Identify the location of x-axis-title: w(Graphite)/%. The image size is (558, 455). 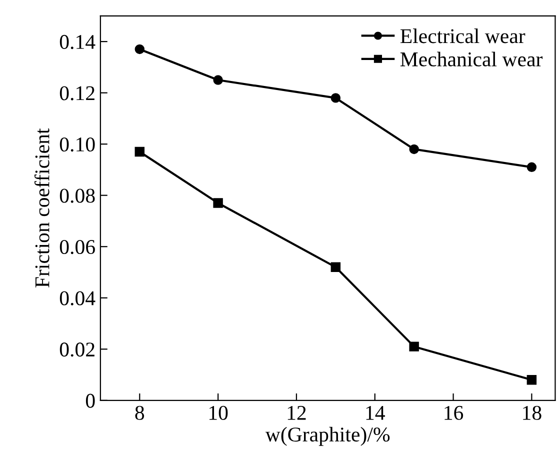
(327, 436).